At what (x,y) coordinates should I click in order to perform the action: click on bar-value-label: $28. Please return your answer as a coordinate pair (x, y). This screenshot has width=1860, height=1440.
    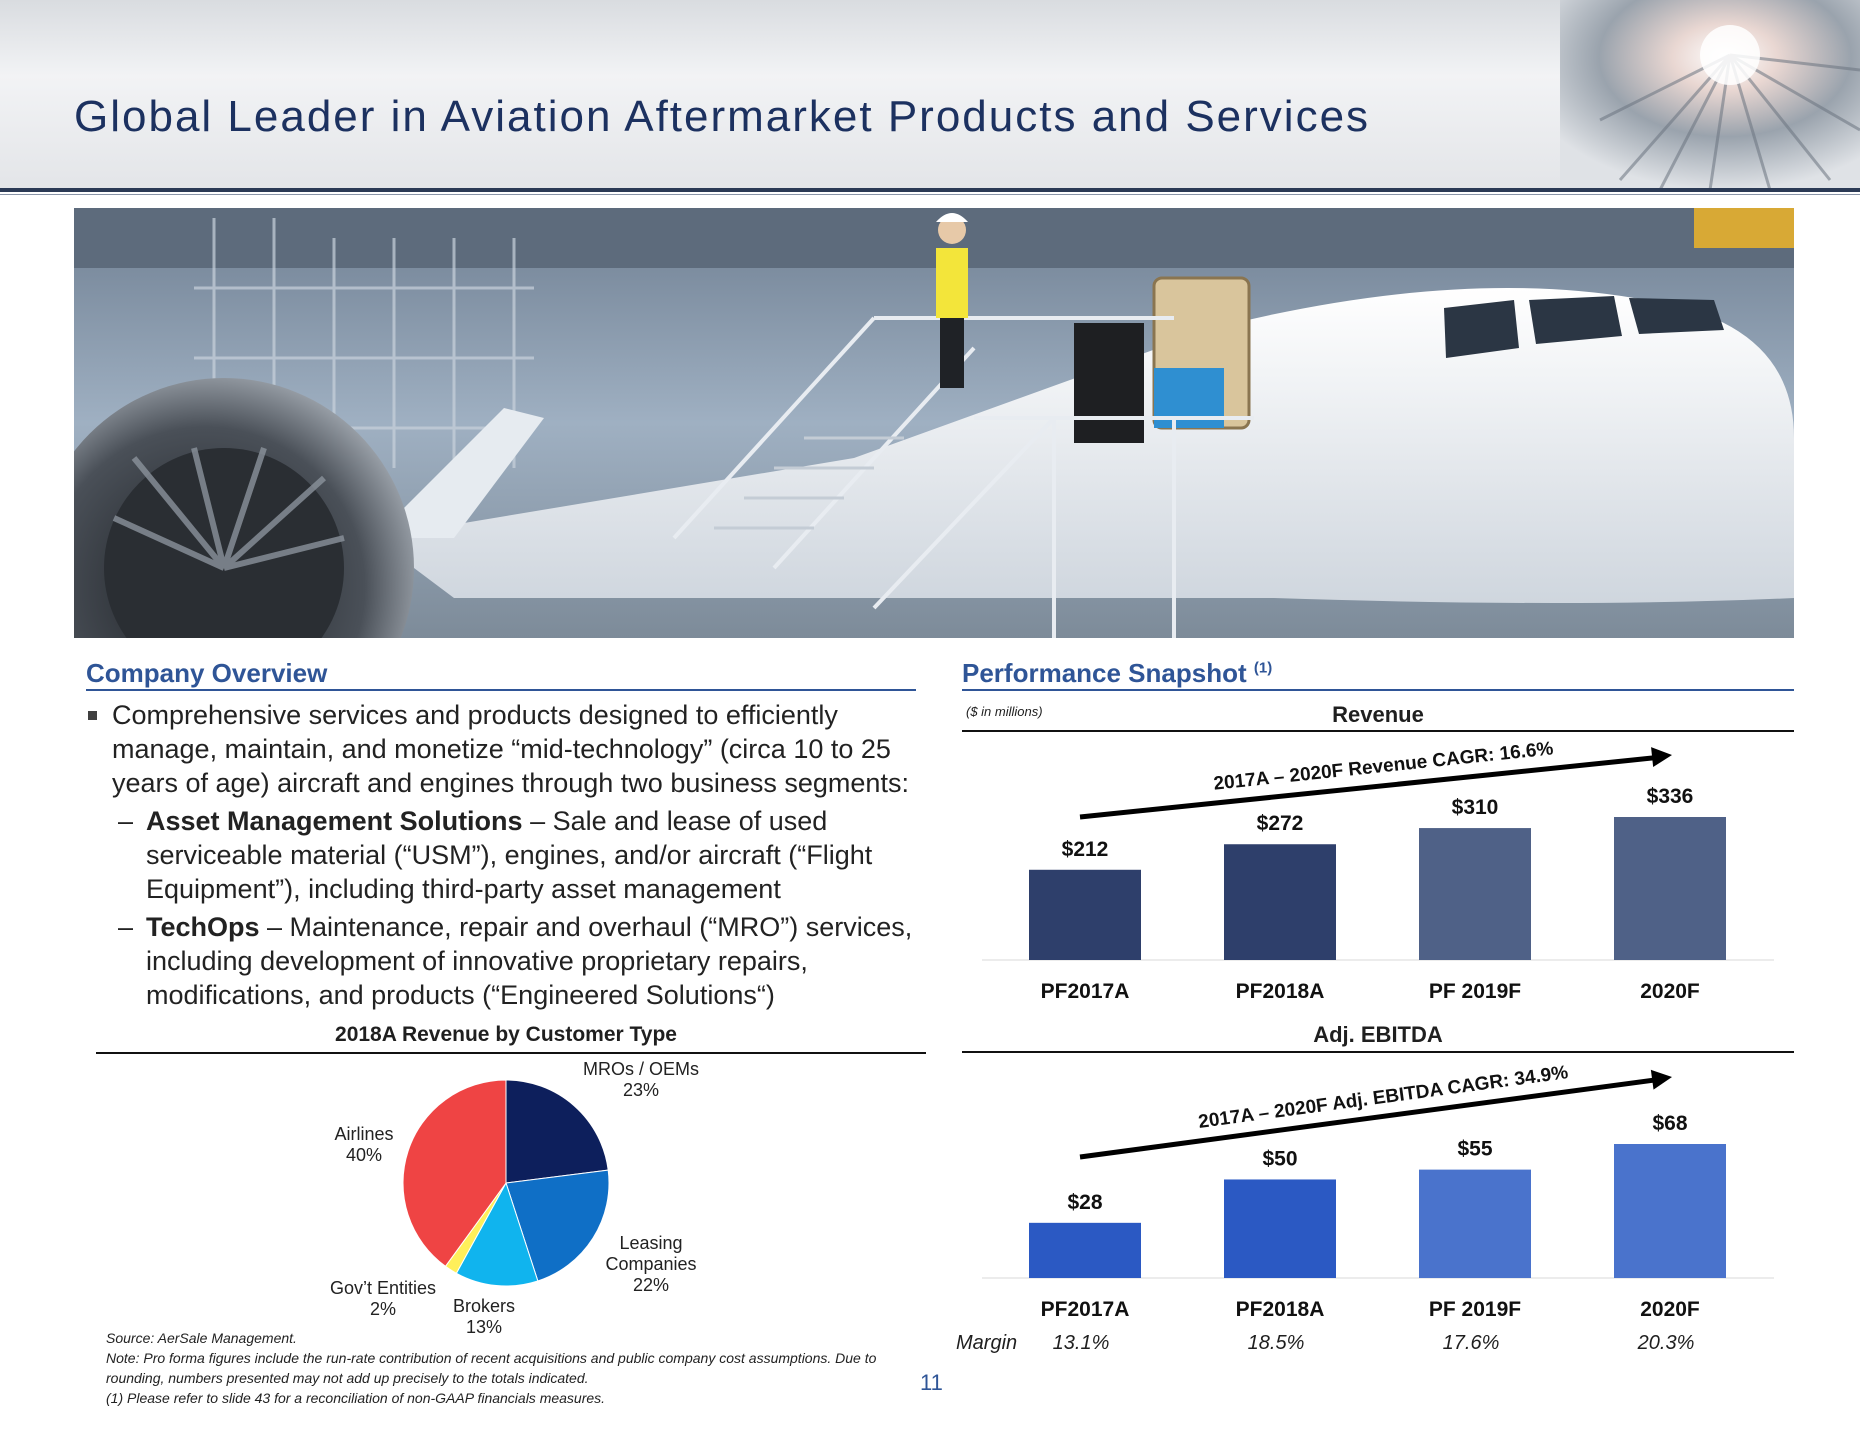
    Looking at the image, I should click on (1084, 1202).